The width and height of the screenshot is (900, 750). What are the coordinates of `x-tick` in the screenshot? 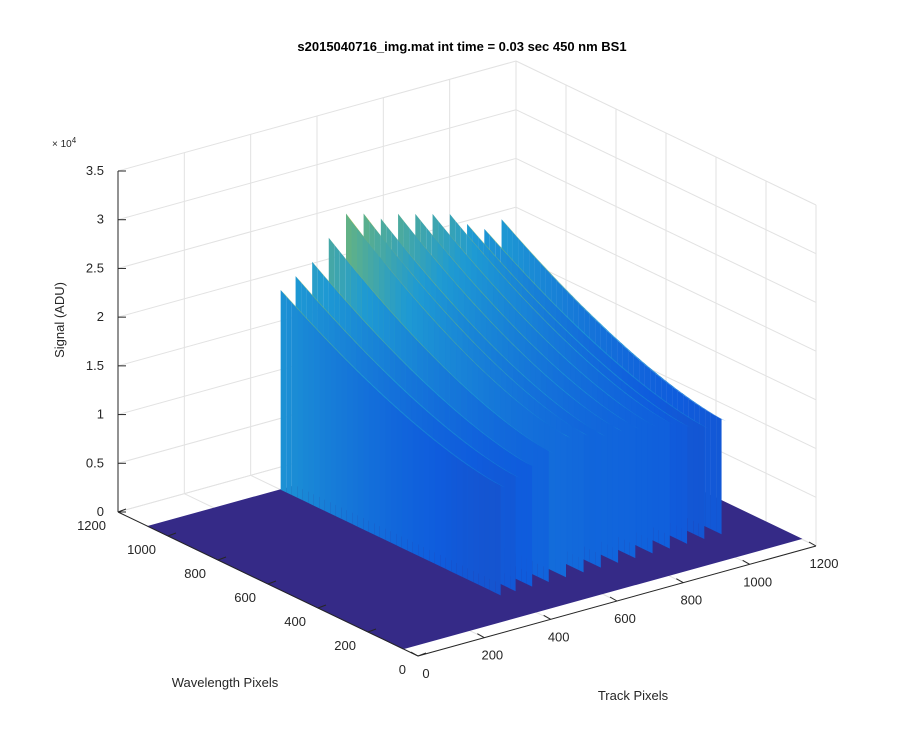 It's located at (812, 544).